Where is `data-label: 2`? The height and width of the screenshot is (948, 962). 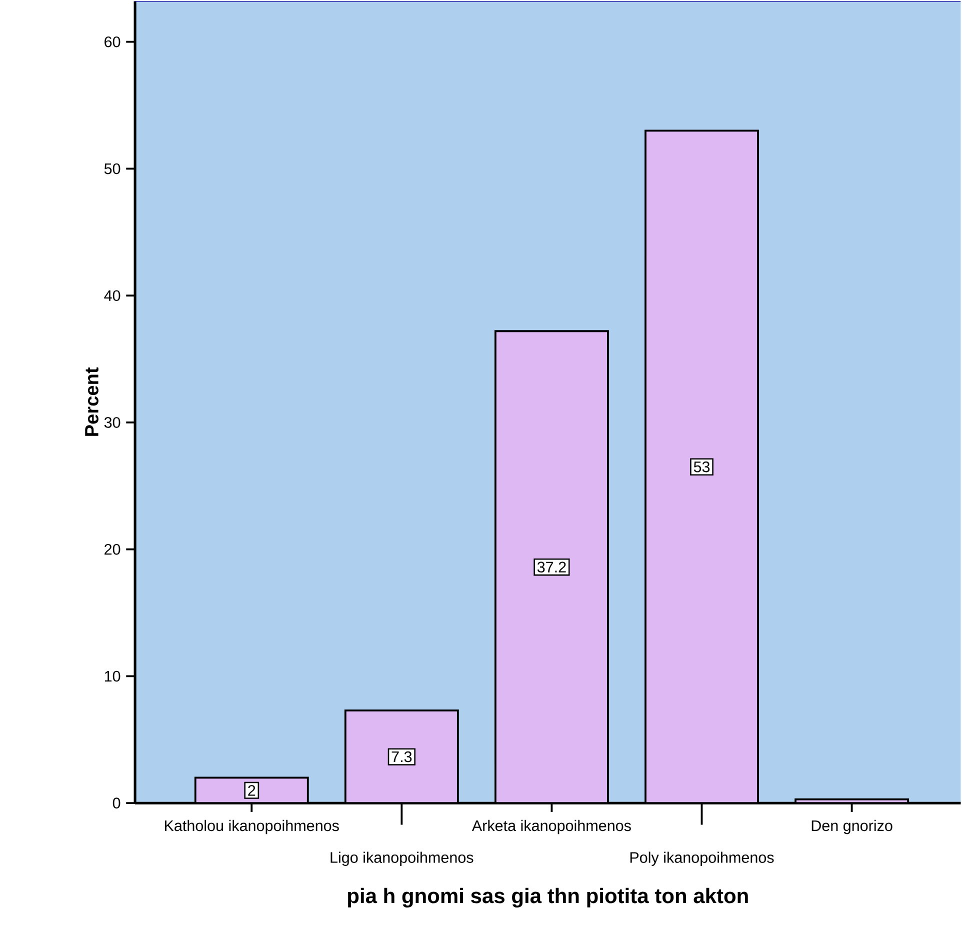 data-label: 2 is located at coordinates (252, 790).